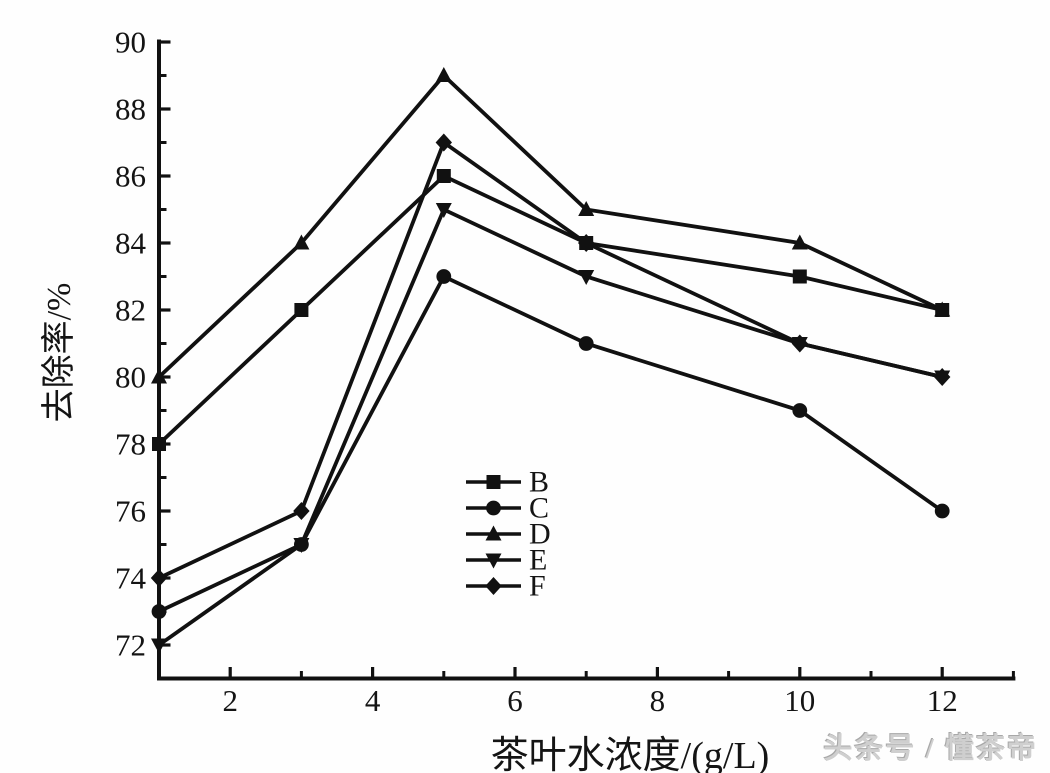 This screenshot has width=1050, height=773. I want to click on legend-marker-C, so click(493, 508).